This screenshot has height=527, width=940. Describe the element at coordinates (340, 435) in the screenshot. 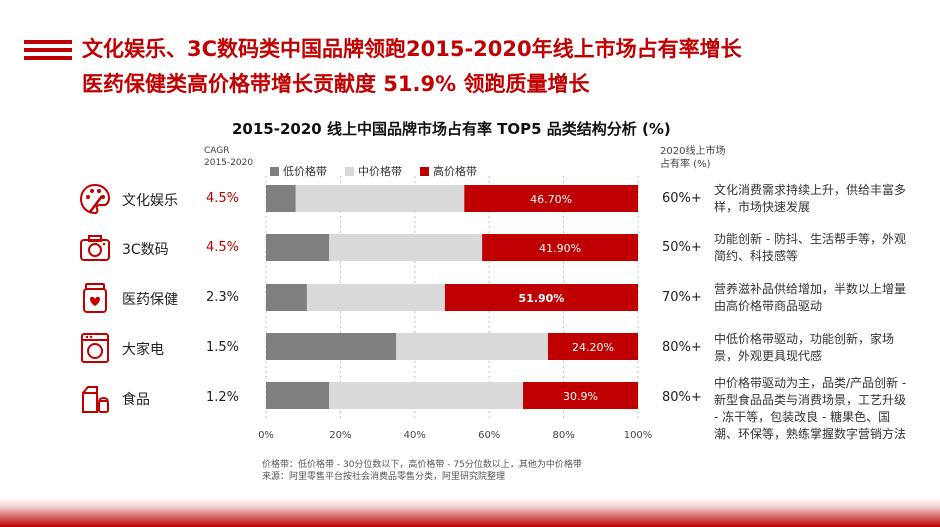

I see `x-tick-label: 20%` at that location.